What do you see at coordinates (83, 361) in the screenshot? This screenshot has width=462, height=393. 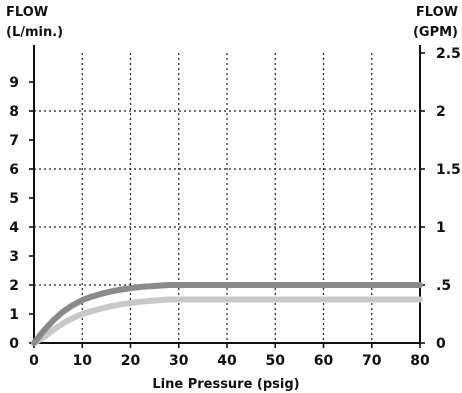 I see `x-tick-label: 10` at bounding box center [83, 361].